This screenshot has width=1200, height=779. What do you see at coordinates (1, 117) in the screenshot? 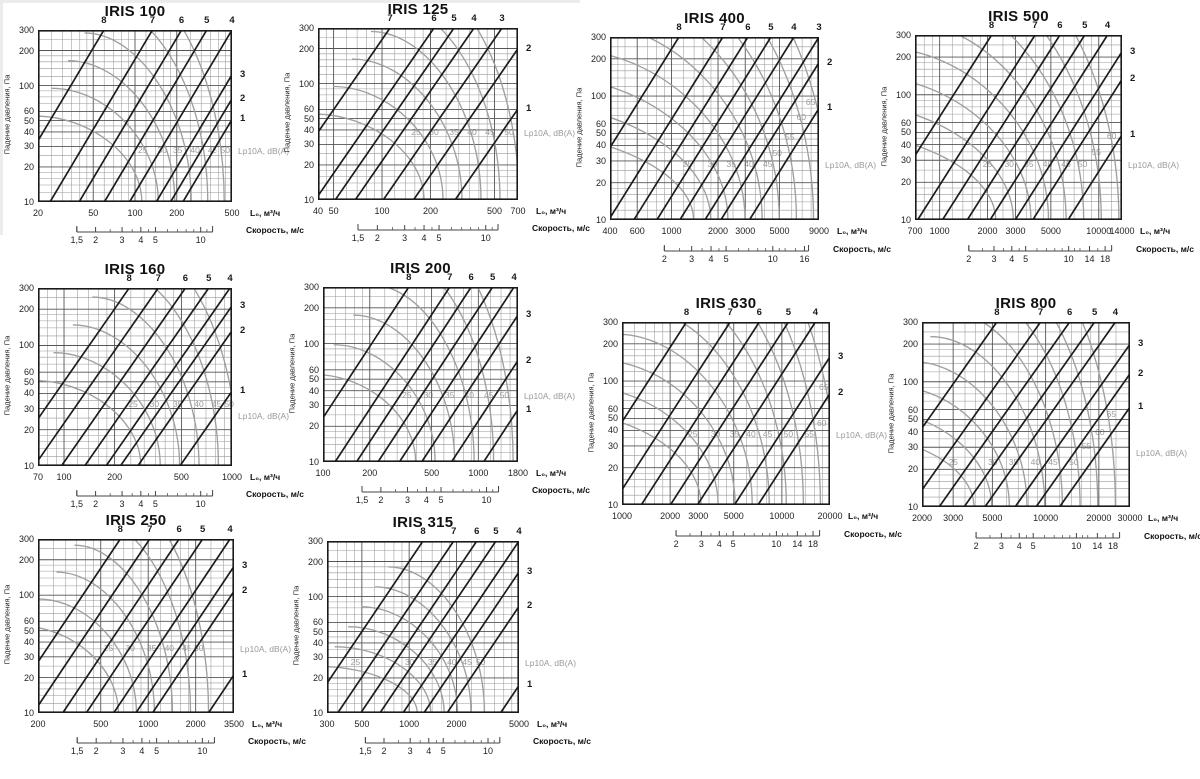
I see `page-edge-left` at bounding box center [1, 117].